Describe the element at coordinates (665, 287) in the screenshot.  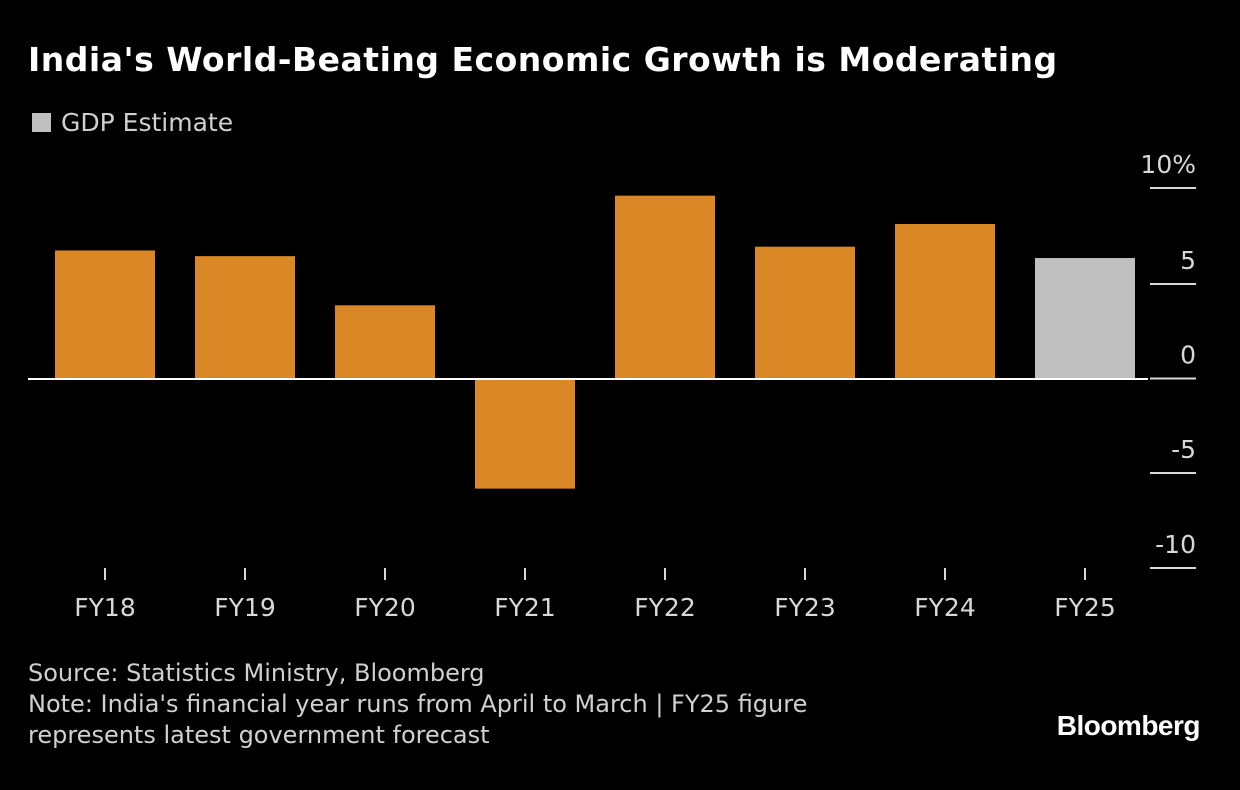
I see `bar-fy22` at that location.